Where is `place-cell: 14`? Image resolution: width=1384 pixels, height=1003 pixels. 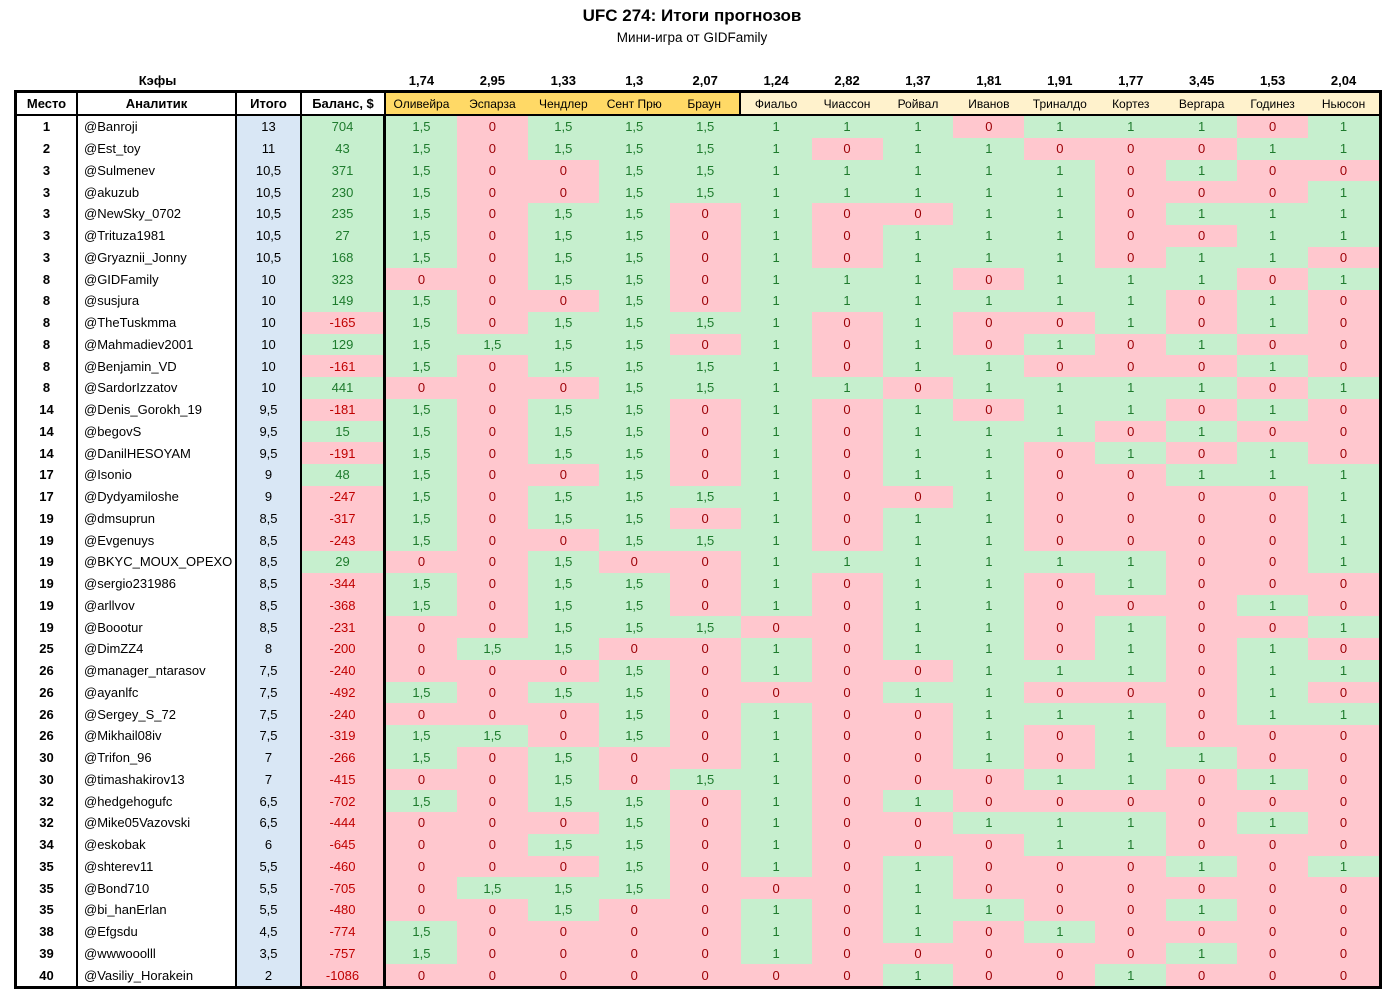 place-cell: 14 is located at coordinates (47, 409).